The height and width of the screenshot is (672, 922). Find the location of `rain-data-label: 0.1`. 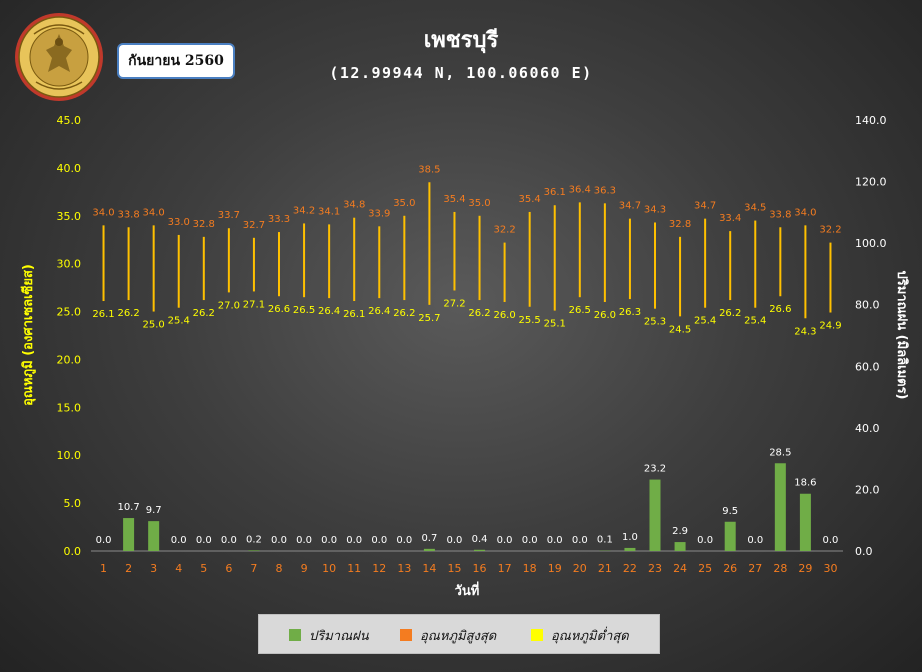

rain-data-label: 0.1 is located at coordinates (605, 540).